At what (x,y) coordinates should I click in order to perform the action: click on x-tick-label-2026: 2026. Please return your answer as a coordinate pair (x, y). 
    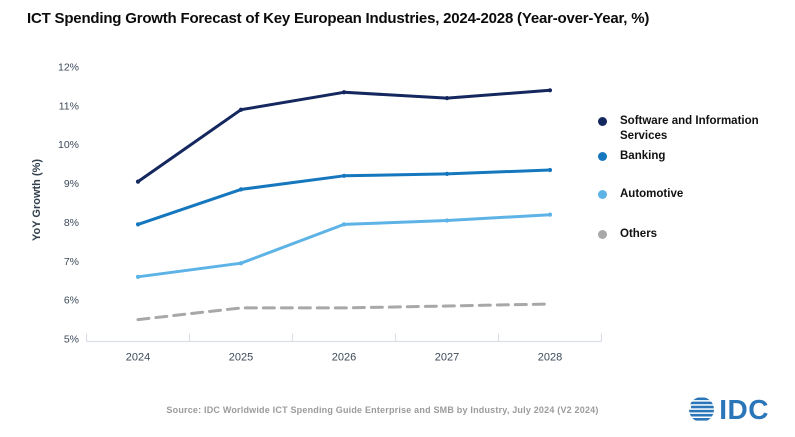
    Looking at the image, I should click on (344, 358).